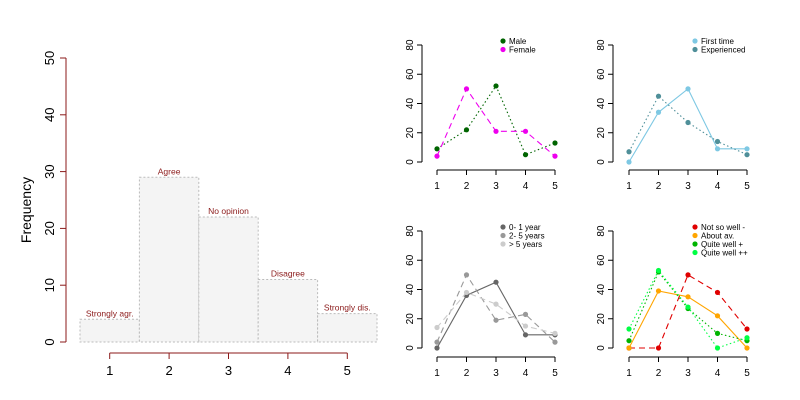 The height and width of the screenshot is (400, 800). I want to click on legend-label-1: First time, so click(717, 41).